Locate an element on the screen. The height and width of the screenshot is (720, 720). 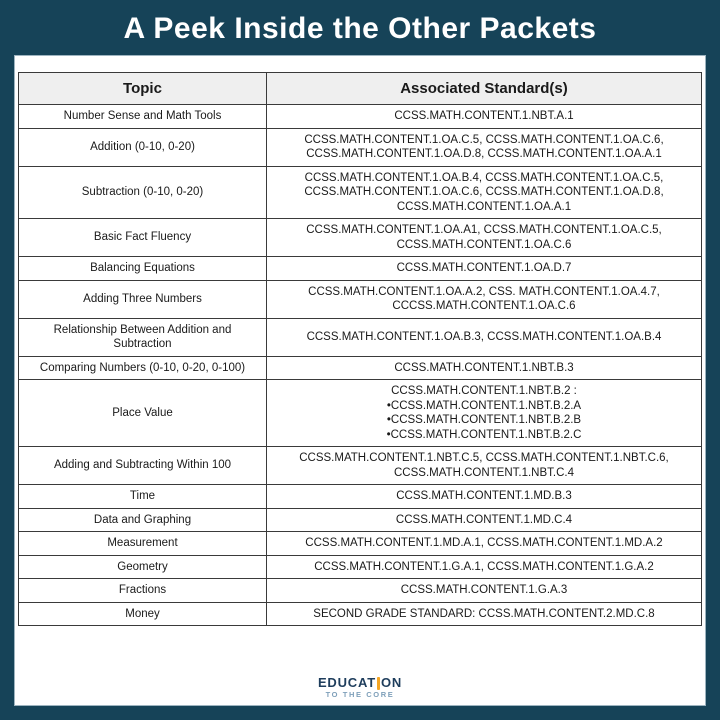
topic-cell: Number Sense and Math Tools is located at coordinates (142, 116).